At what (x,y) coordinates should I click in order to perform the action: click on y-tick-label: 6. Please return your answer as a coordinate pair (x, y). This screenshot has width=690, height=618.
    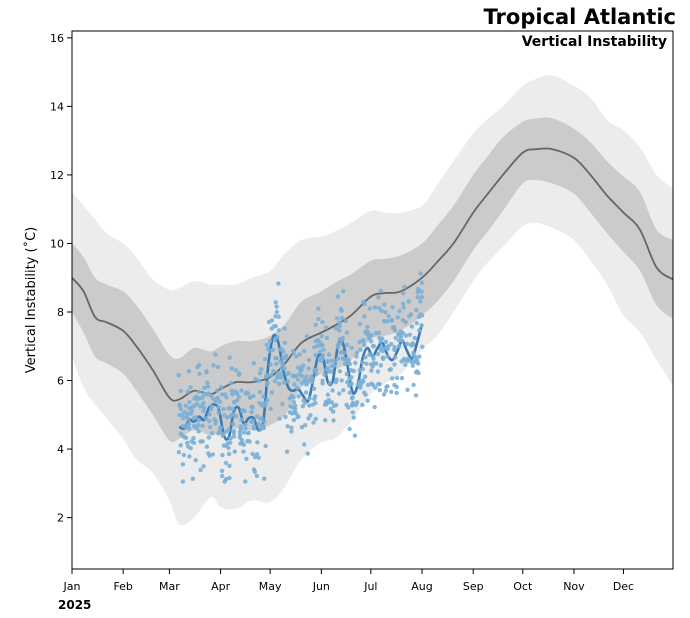
    Looking at the image, I should click on (60, 381).